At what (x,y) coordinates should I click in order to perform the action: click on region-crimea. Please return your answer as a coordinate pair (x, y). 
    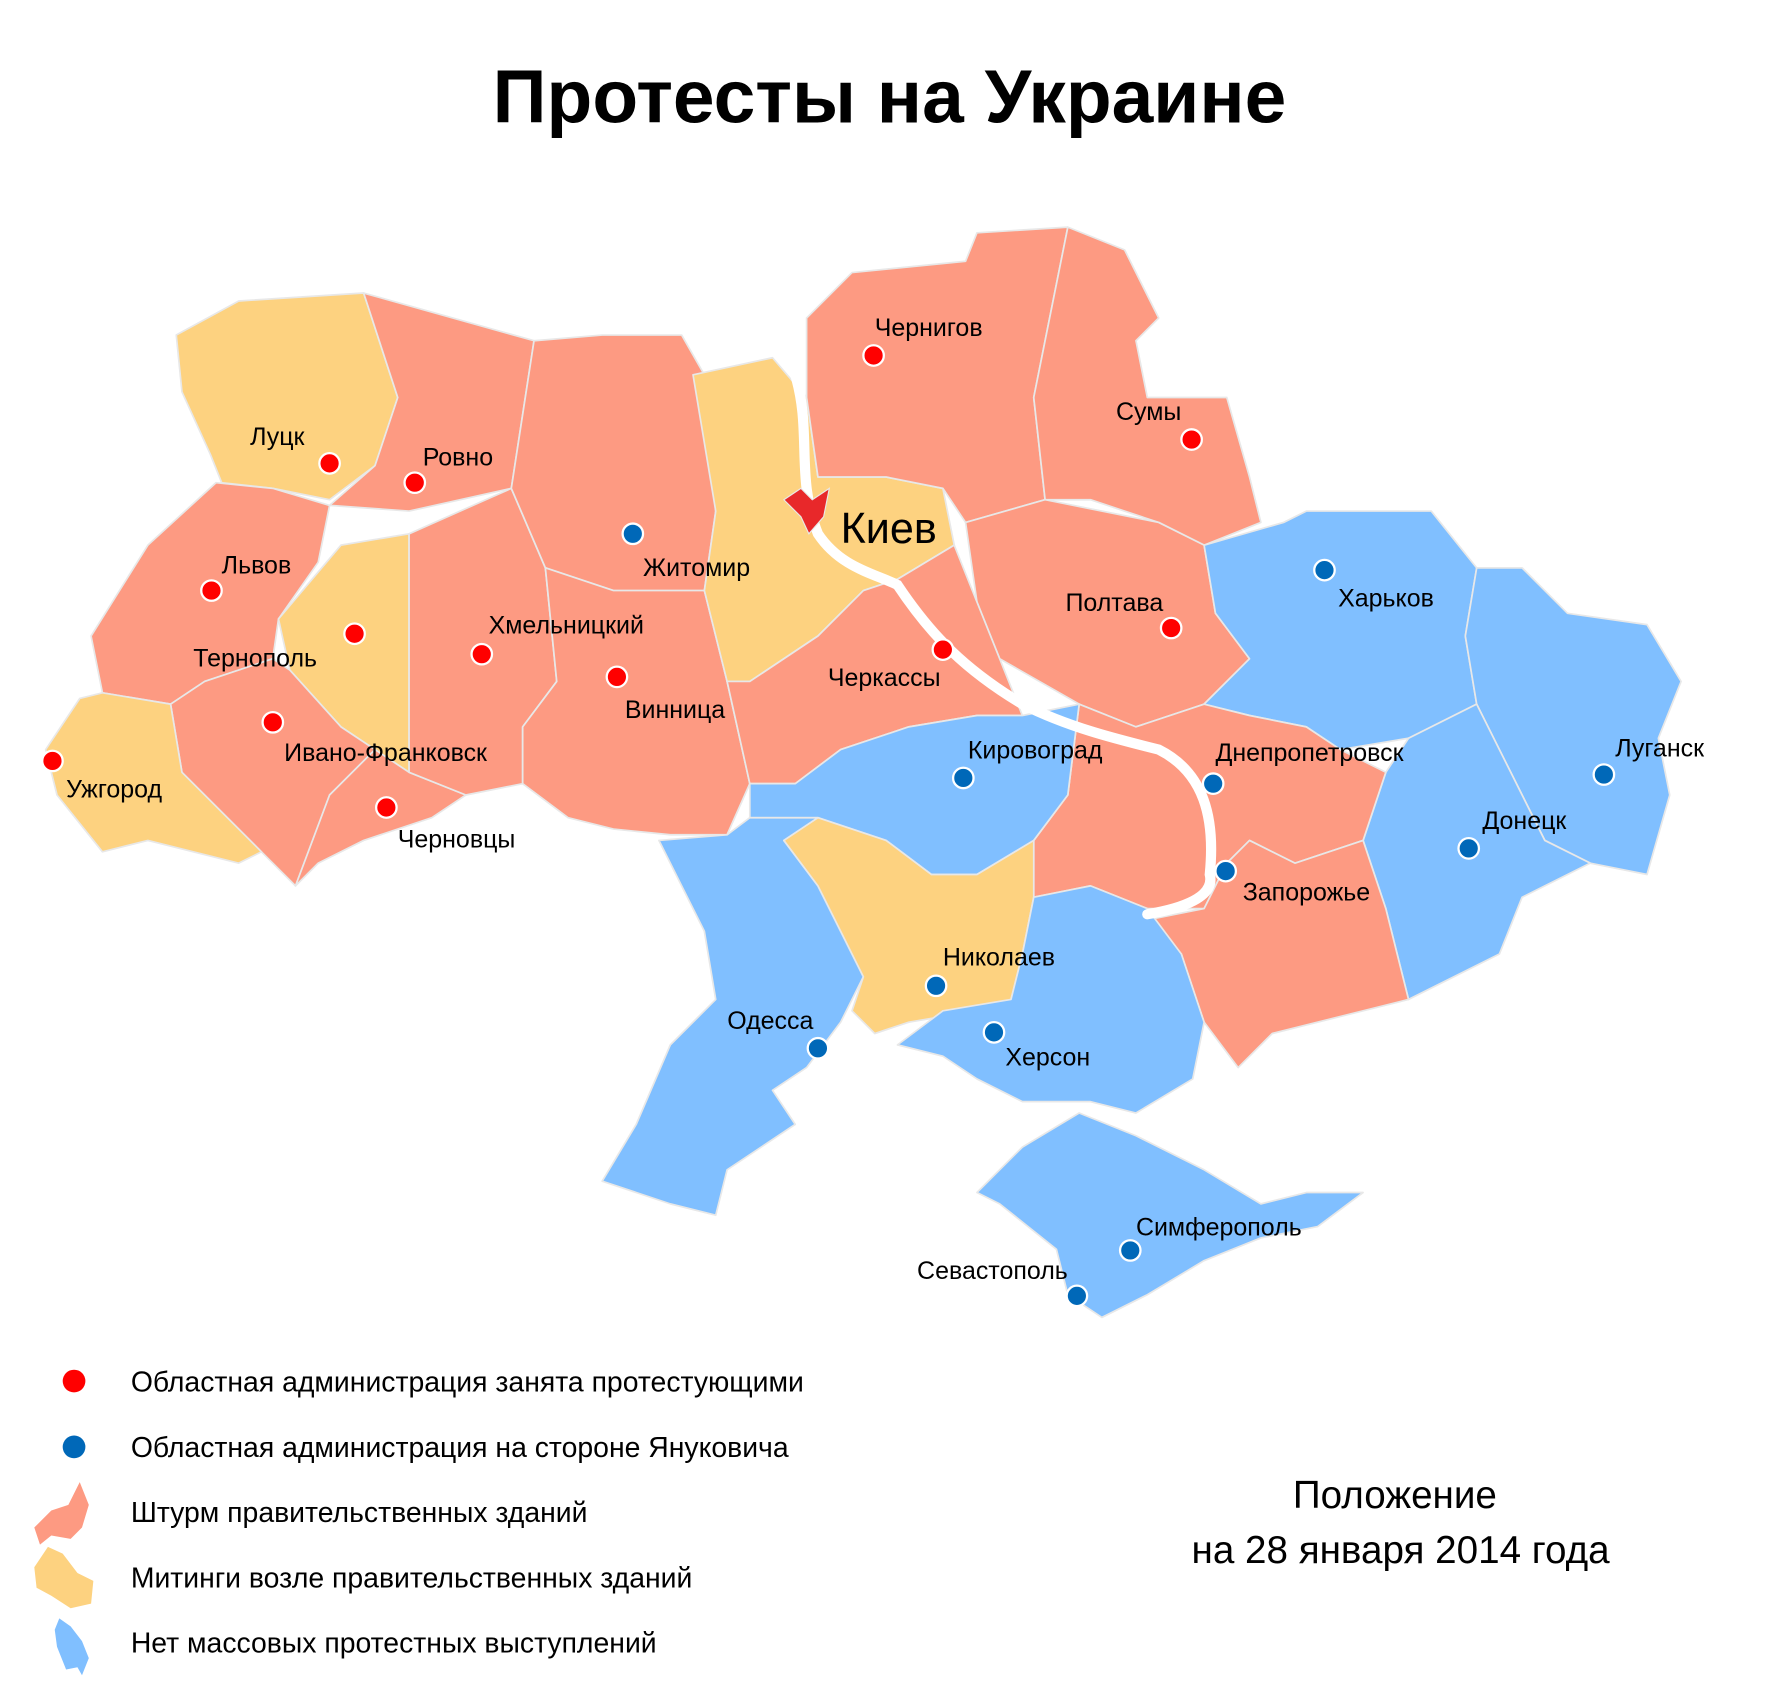
    Looking at the image, I should click on (1170, 1215).